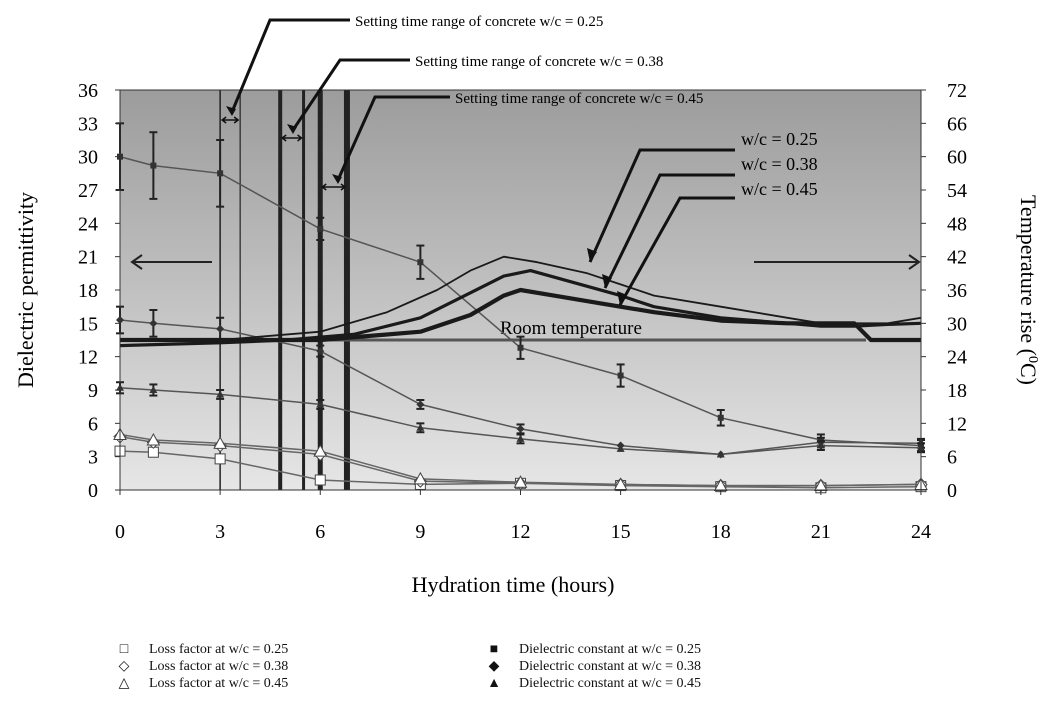 This screenshot has width=1044, height=703. What do you see at coordinates (721, 532) in the screenshot?
I see `x-tick-label: 18` at bounding box center [721, 532].